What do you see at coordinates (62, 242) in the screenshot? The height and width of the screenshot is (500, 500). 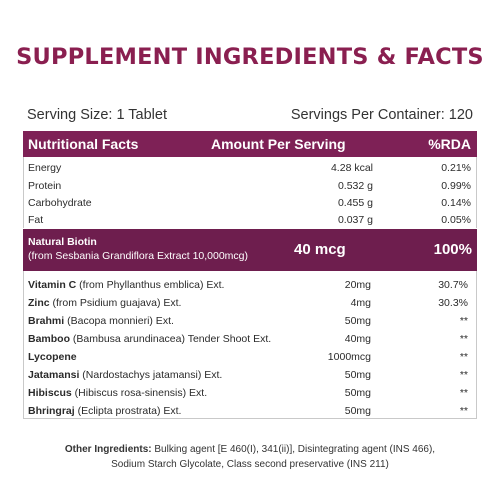 I see `biotin-name: Natural Biotin` at bounding box center [62, 242].